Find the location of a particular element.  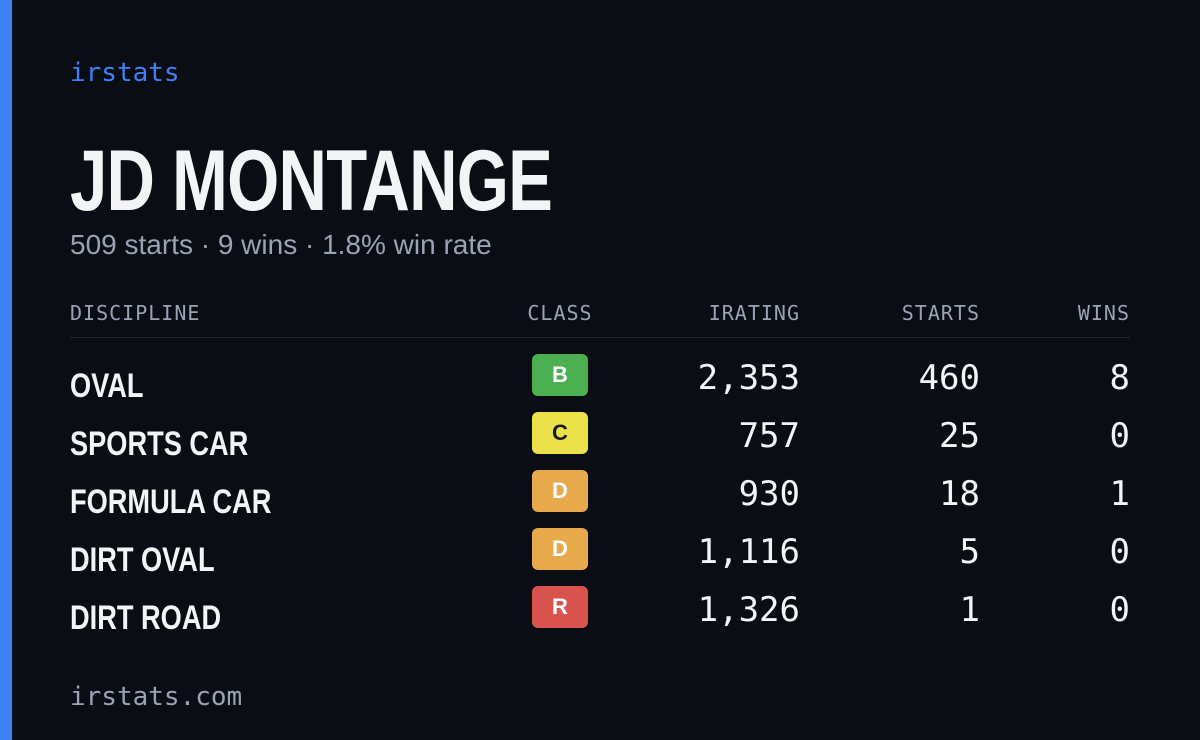

driver-name: JD MONTANGE is located at coordinates (311, 181).